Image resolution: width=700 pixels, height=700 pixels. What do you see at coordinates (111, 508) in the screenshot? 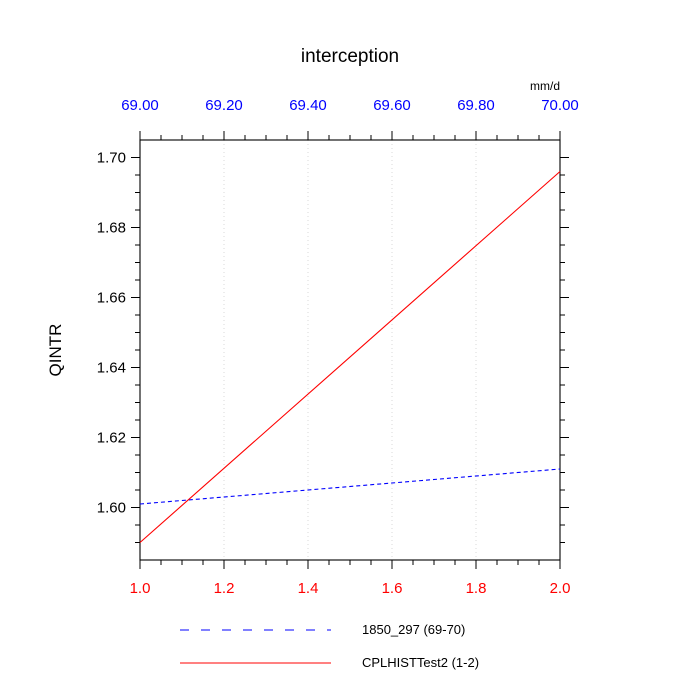
I see `left-tick-label: 1.60` at bounding box center [111, 508].